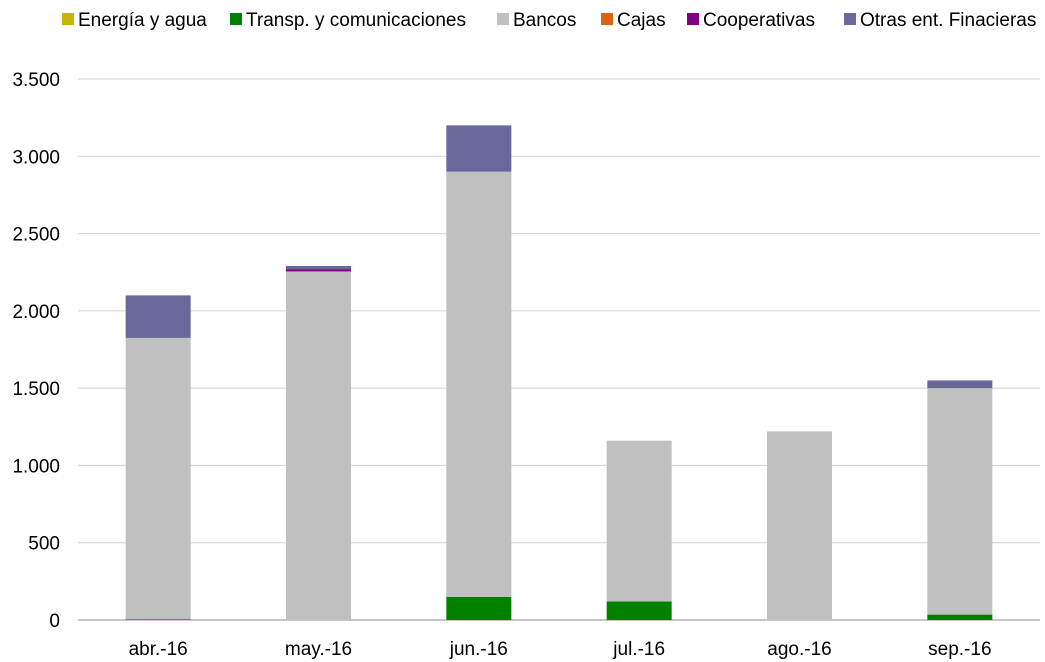  What do you see at coordinates (959, 649) in the screenshot?
I see `x-tick-label: sep.-16` at bounding box center [959, 649].